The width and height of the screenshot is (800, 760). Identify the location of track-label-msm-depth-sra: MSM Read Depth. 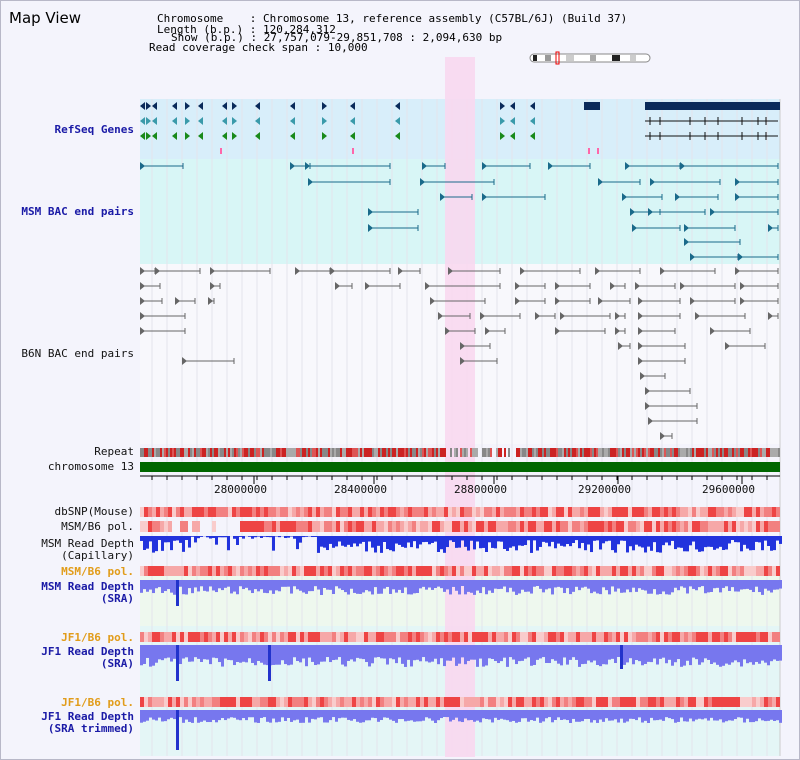
(87, 586).